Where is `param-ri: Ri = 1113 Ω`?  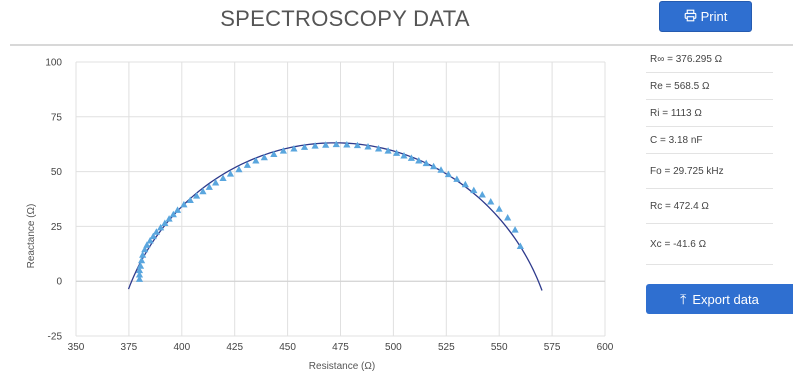
param-ri: Ri = 1113 Ω is located at coordinates (709, 113).